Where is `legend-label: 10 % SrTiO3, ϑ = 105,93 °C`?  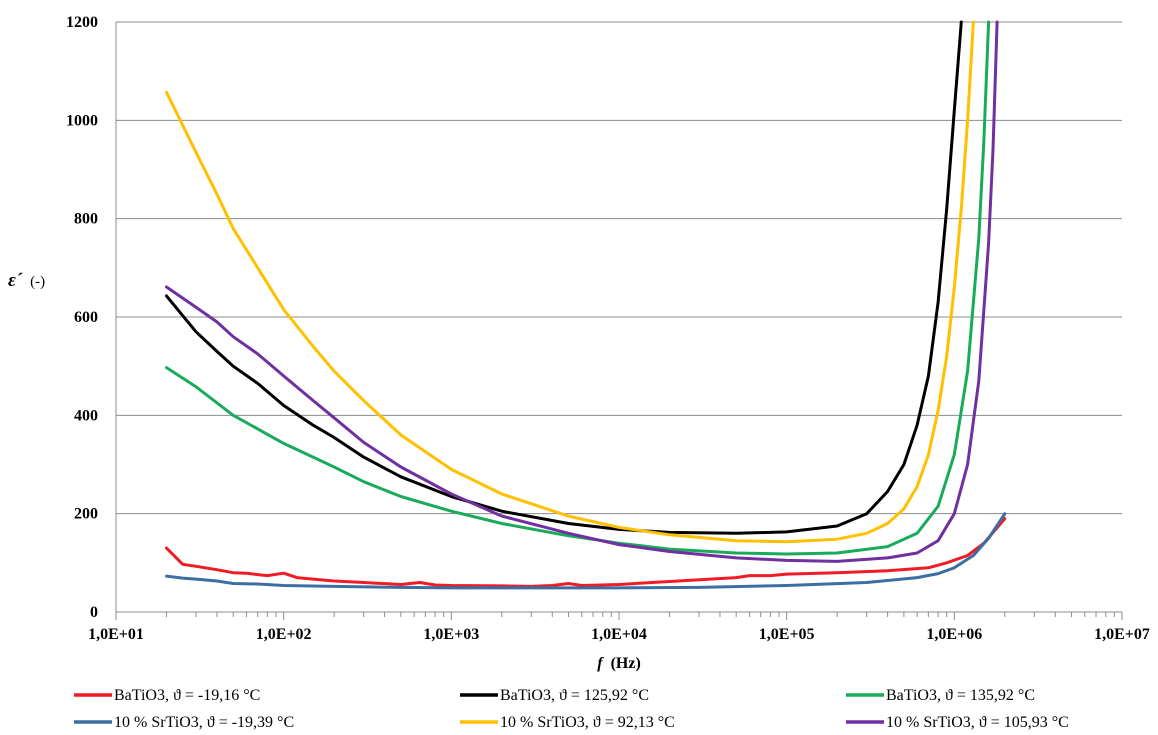 legend-label: 10 % SrTiO3, ϑ = 105,93 °C is located at coordinates (977, 722).